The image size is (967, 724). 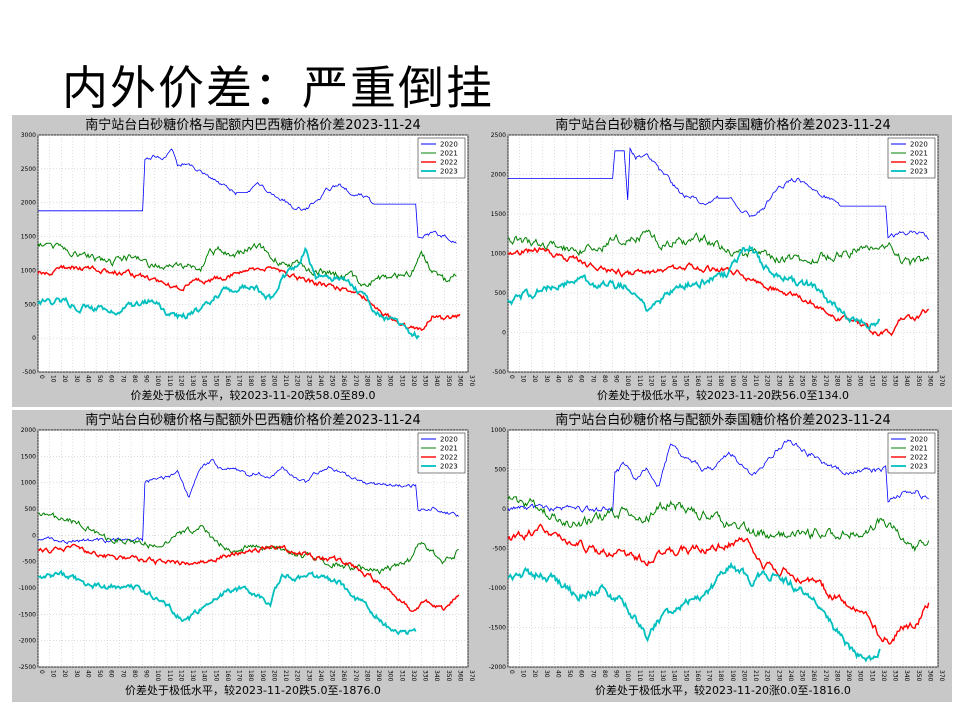 I want to click on x-tick-label: 150, so click(x=685, y=676).